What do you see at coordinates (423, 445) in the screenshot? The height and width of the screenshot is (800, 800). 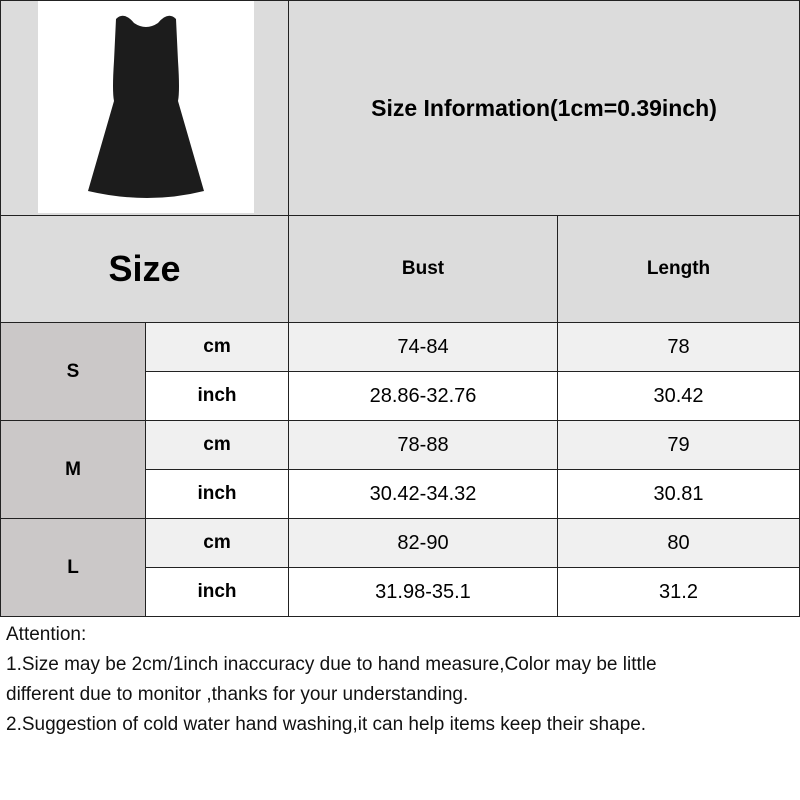 I see `bust-value: 78-88` at bounding box center [423, 445].